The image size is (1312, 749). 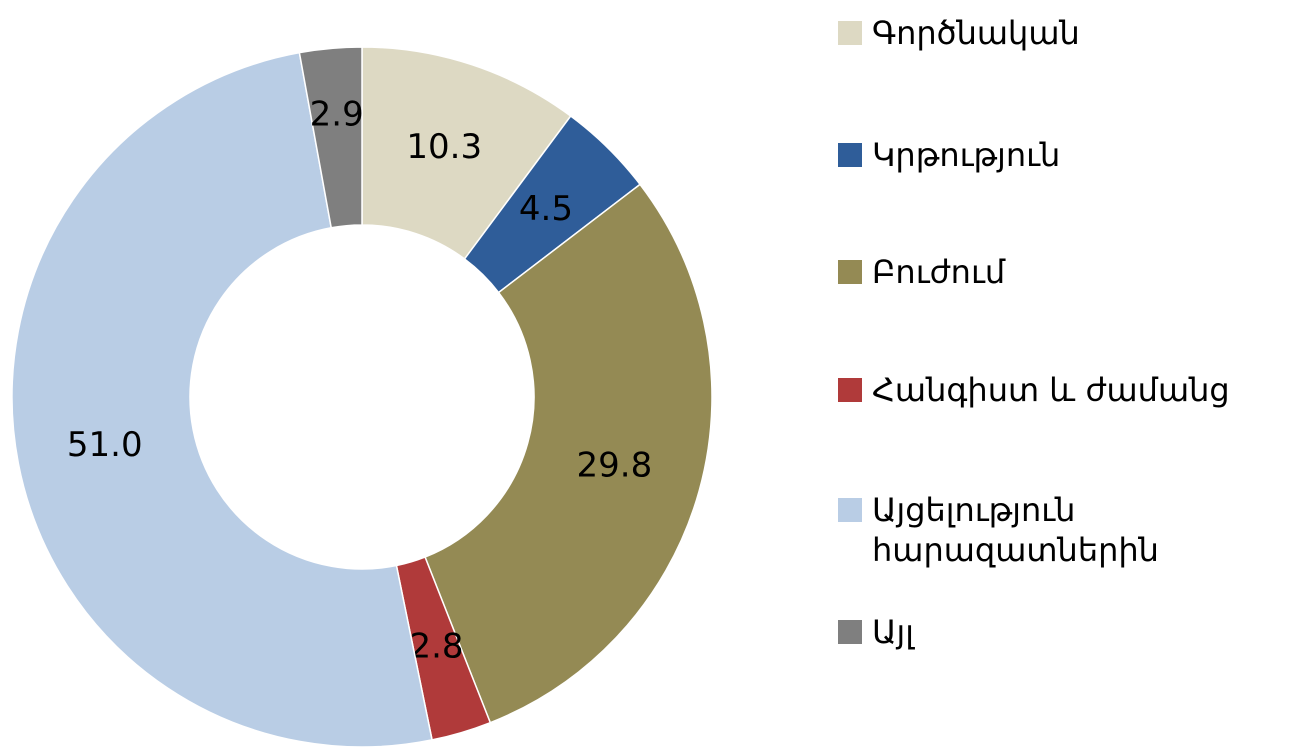 What do you see at coordinates (546, 209) in the screenshot?
I see `data-label: 4.5` at bounding box center [546, 209].